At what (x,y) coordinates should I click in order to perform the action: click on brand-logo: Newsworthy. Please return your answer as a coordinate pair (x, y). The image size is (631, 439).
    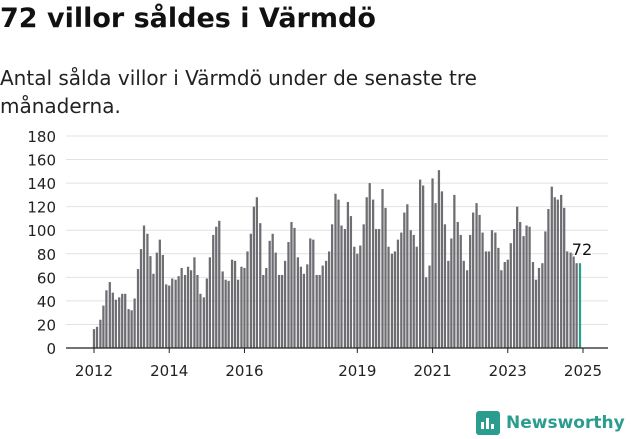
    Looking at the image, I should click on (550, 423).